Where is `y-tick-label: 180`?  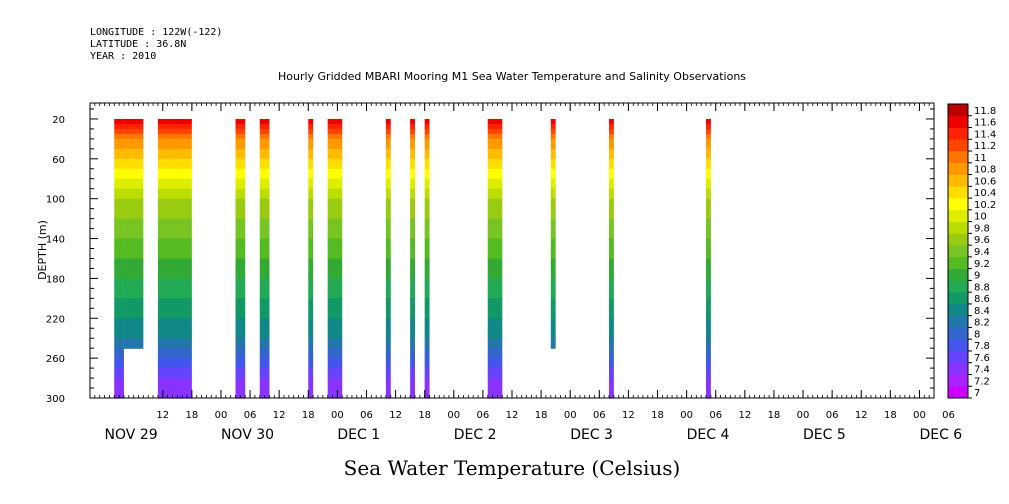
y-tick-label: 180 is located at coordinates (55, 279).